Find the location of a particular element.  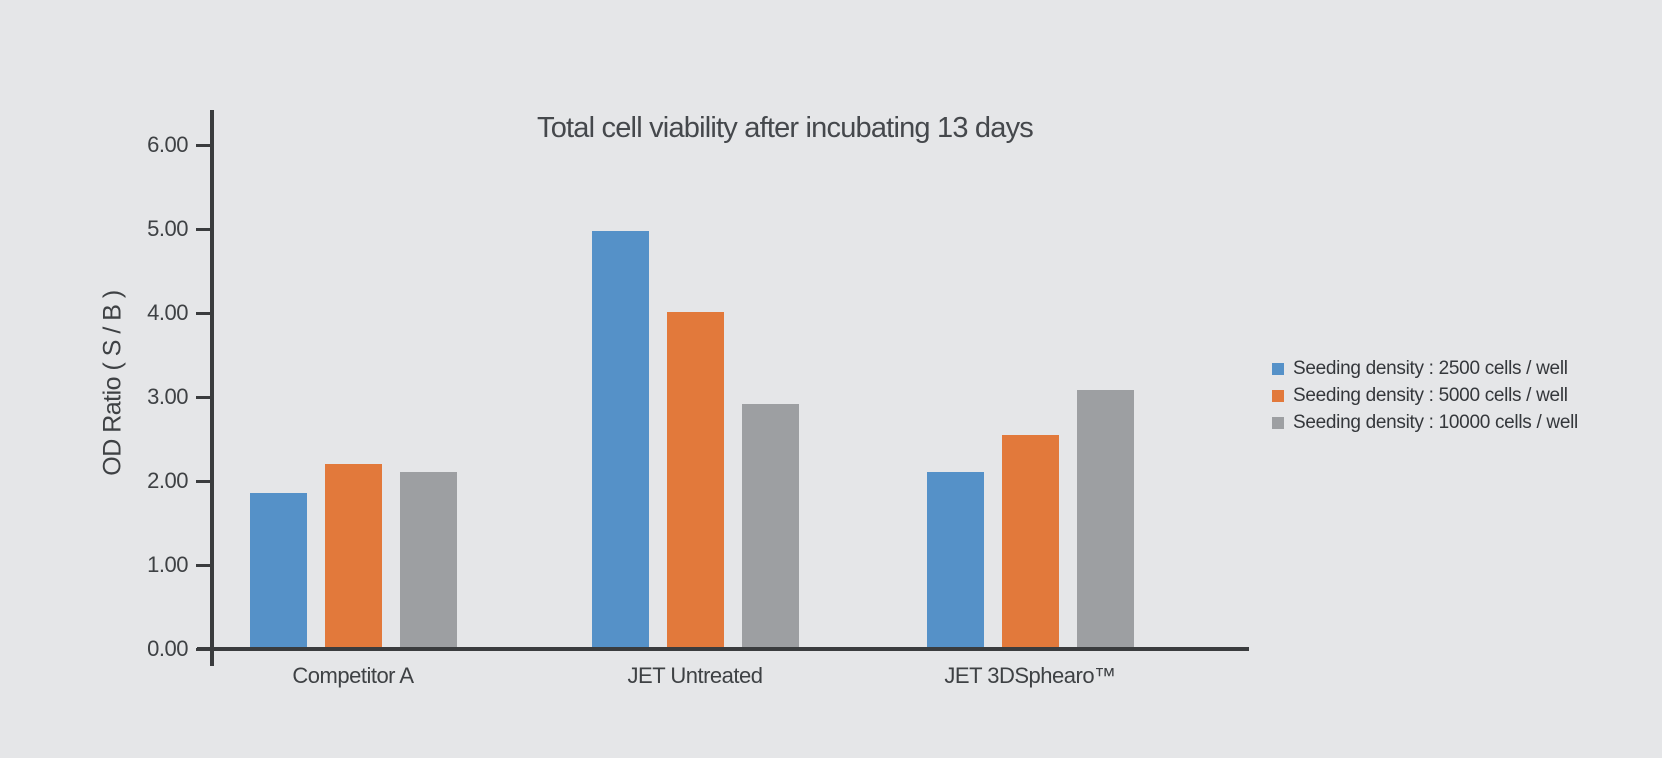

bar-category1-series2 is located at coordinates (353, 555).